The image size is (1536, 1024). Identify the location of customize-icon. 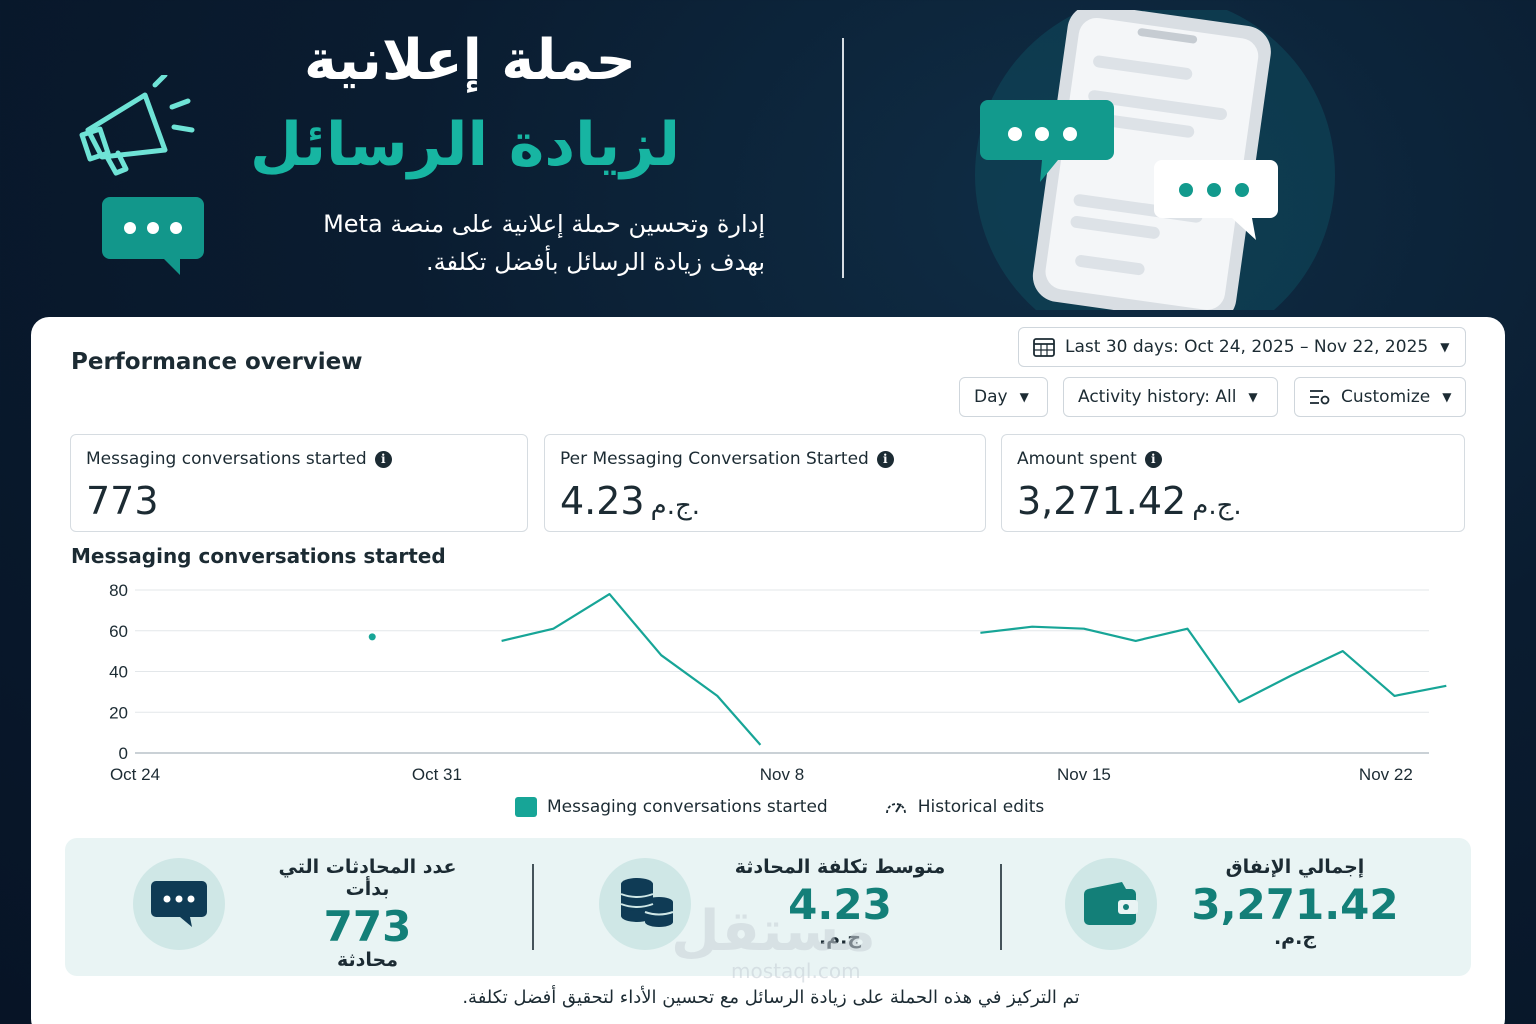
(1320, 397).